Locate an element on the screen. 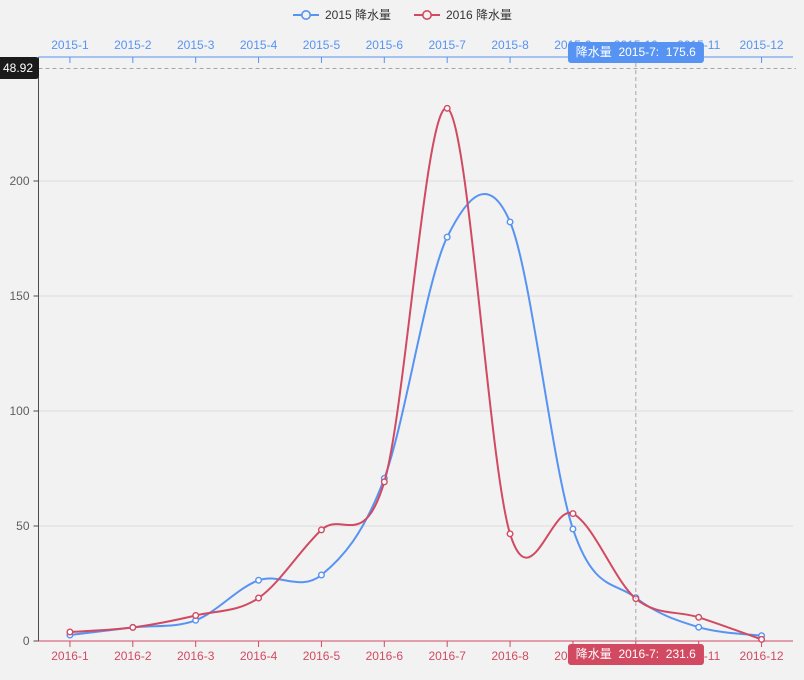 The height and width of the screenshot is (680, 804). legend-item-2016: 2016 降水量 is located at coordinates (462, 14).